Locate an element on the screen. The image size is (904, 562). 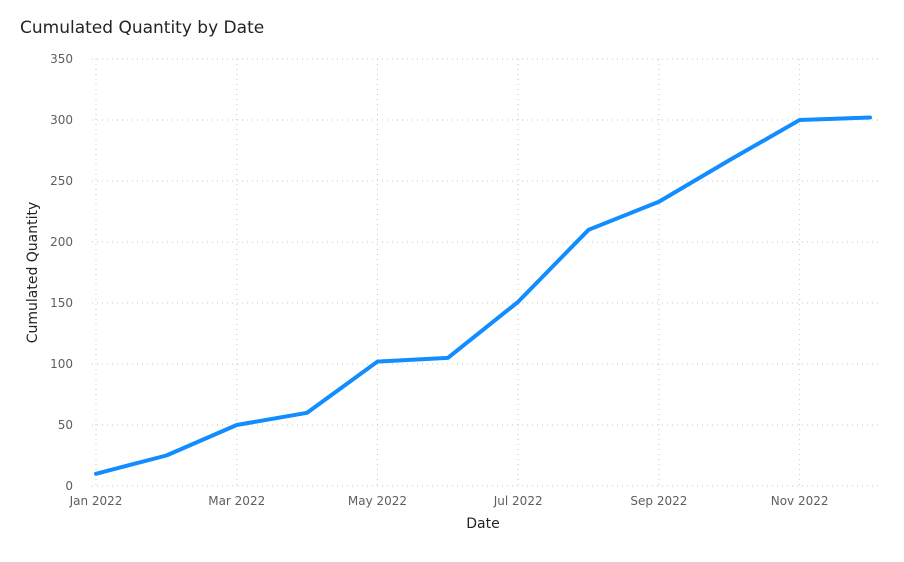
y-tick-label-100: 100 is located at coordinates (61, 364).